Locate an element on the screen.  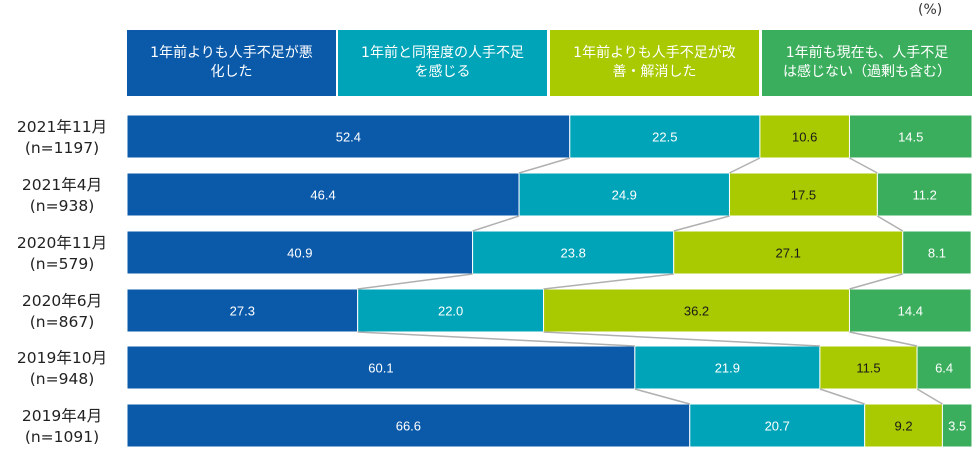
bar-value-label: 14.4 is located at coordinates (910, 311).